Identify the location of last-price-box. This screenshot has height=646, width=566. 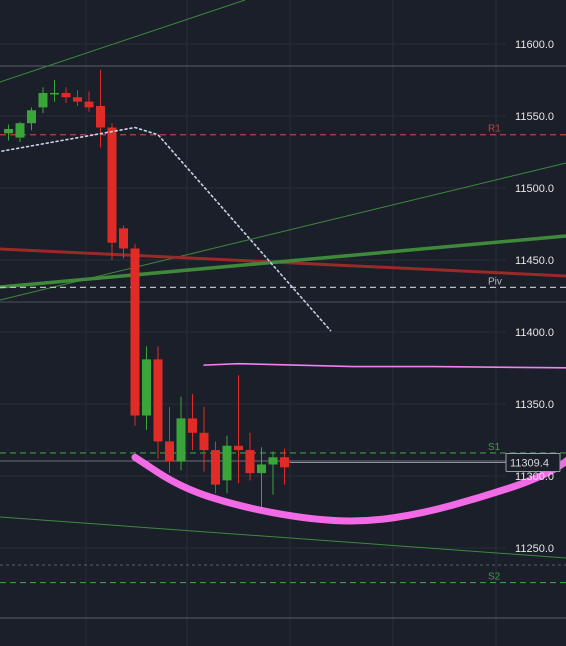
(533, 462).